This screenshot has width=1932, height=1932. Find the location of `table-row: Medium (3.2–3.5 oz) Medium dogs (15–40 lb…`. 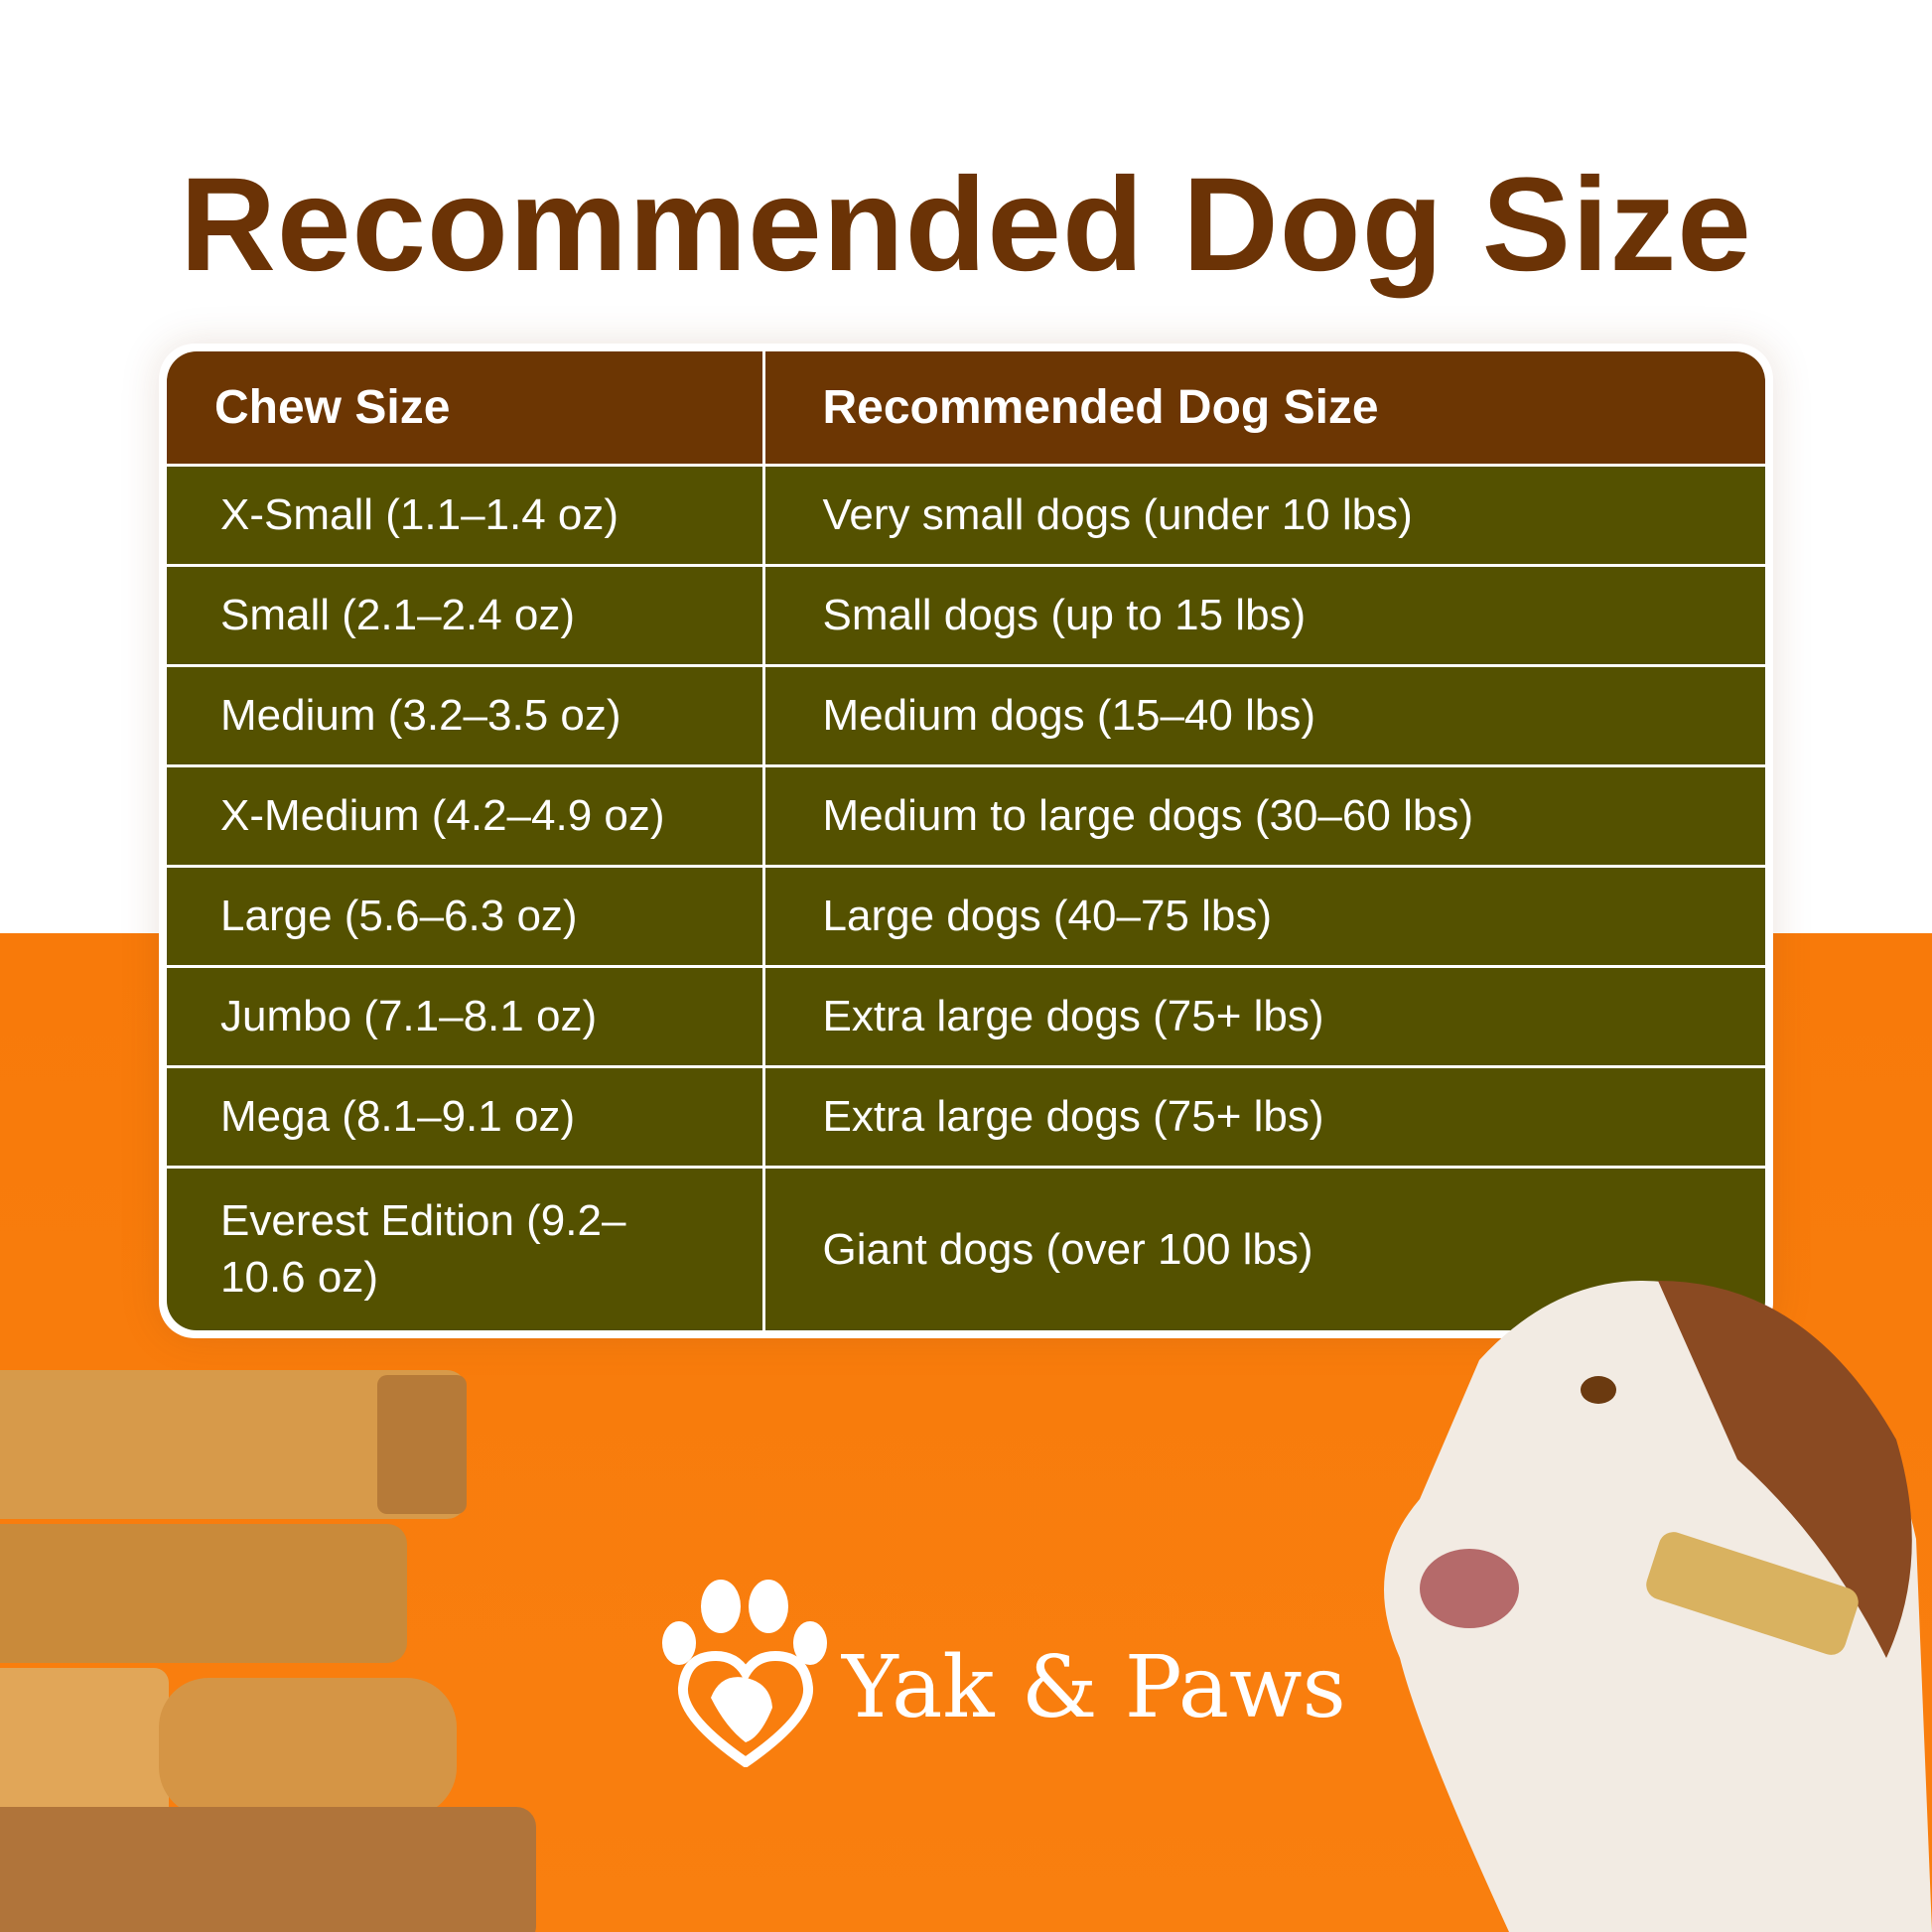

table-row: Medium (3.2–3.5 oz) Medium dogs (15–40 lb… is located at coordinates (966, 716).